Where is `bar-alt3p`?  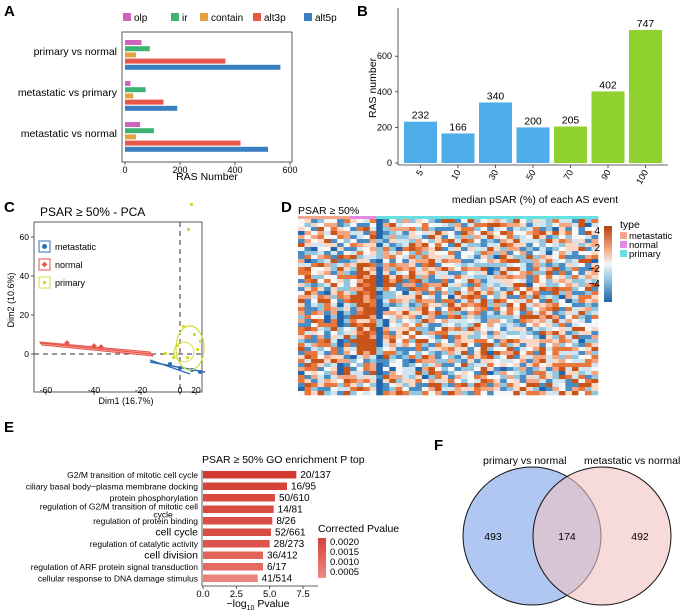
bar-alt3p is located at coordinates (144, 102).